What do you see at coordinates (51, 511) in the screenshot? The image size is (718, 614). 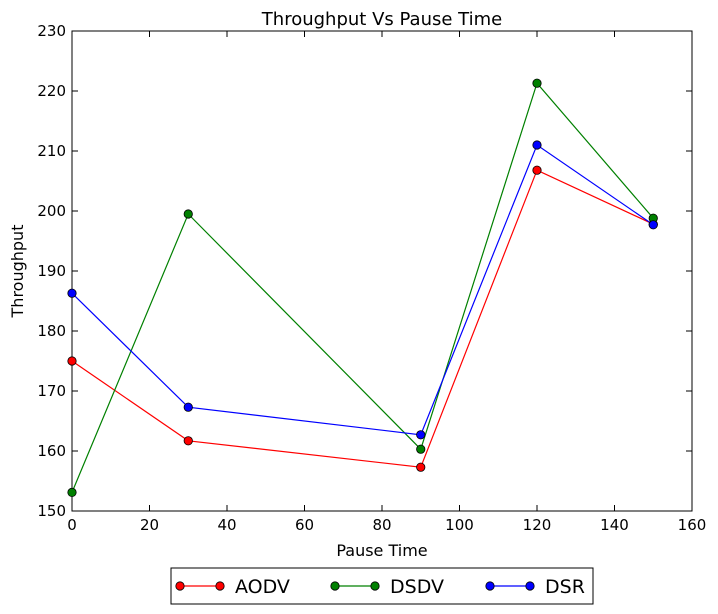 I see `y-tick-label: 150` at bounding box center [51, 511].